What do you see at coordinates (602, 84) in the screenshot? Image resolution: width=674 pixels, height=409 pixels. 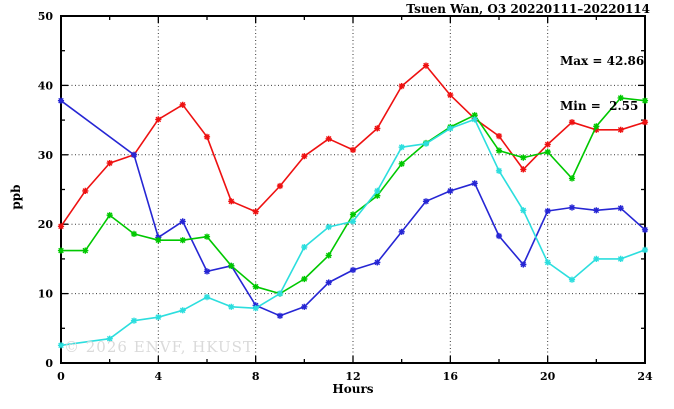 I see `max-min-annotation: Max = 42.86 Min = 2.55` at bounding box center [602, 84].